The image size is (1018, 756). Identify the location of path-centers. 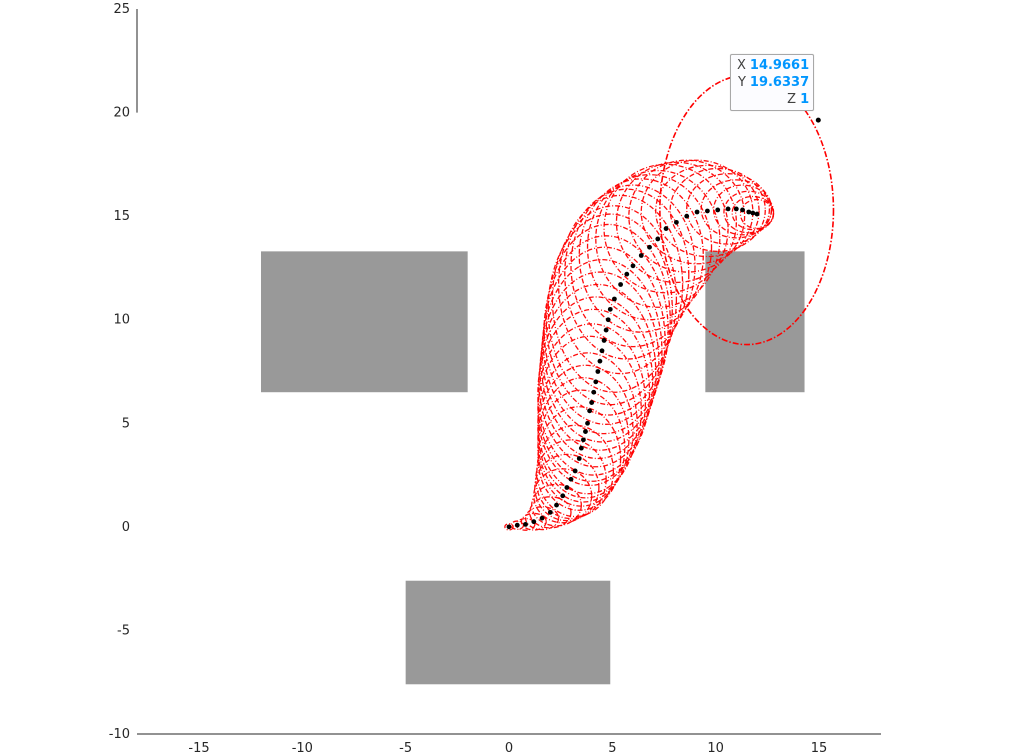
(633, 368).